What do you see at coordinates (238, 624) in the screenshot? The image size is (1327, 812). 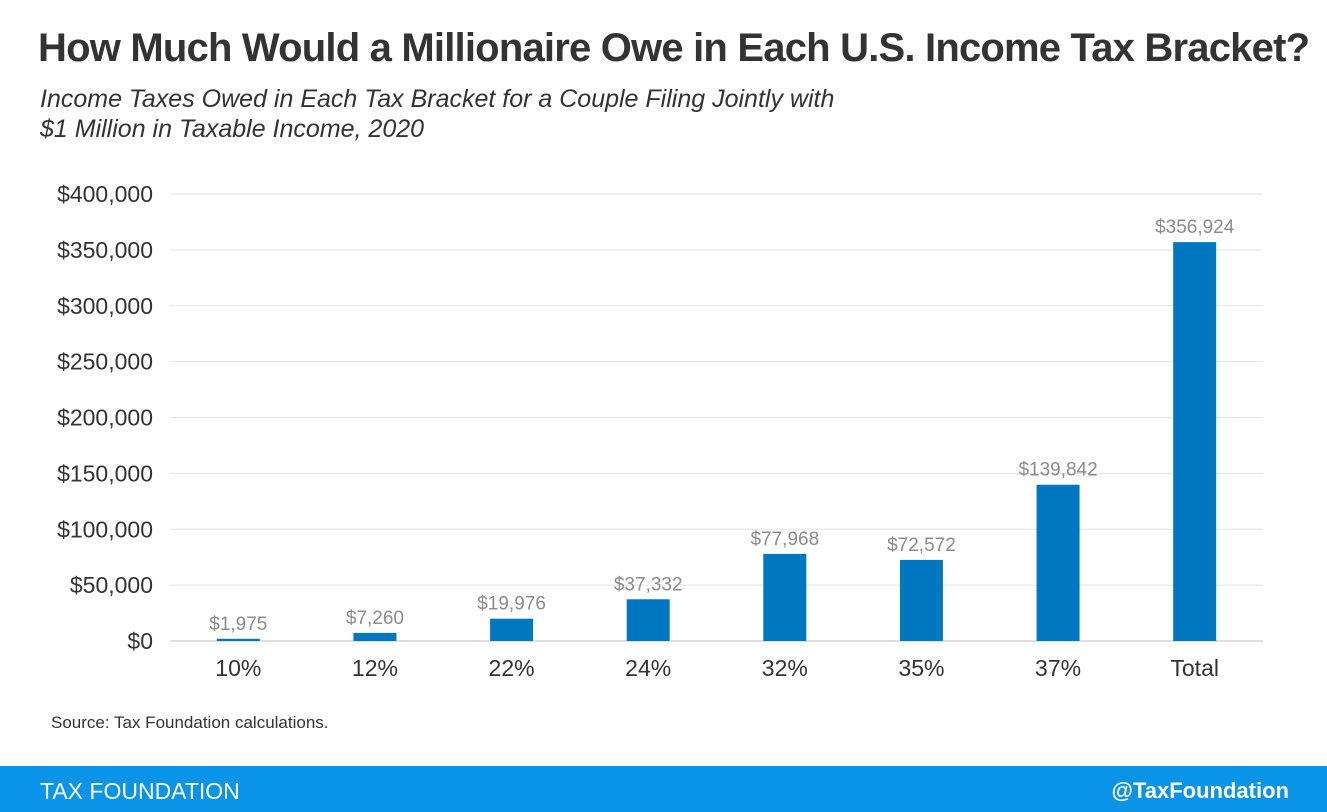 I see `data-label: $1,975` at bounding box center [238, 624].